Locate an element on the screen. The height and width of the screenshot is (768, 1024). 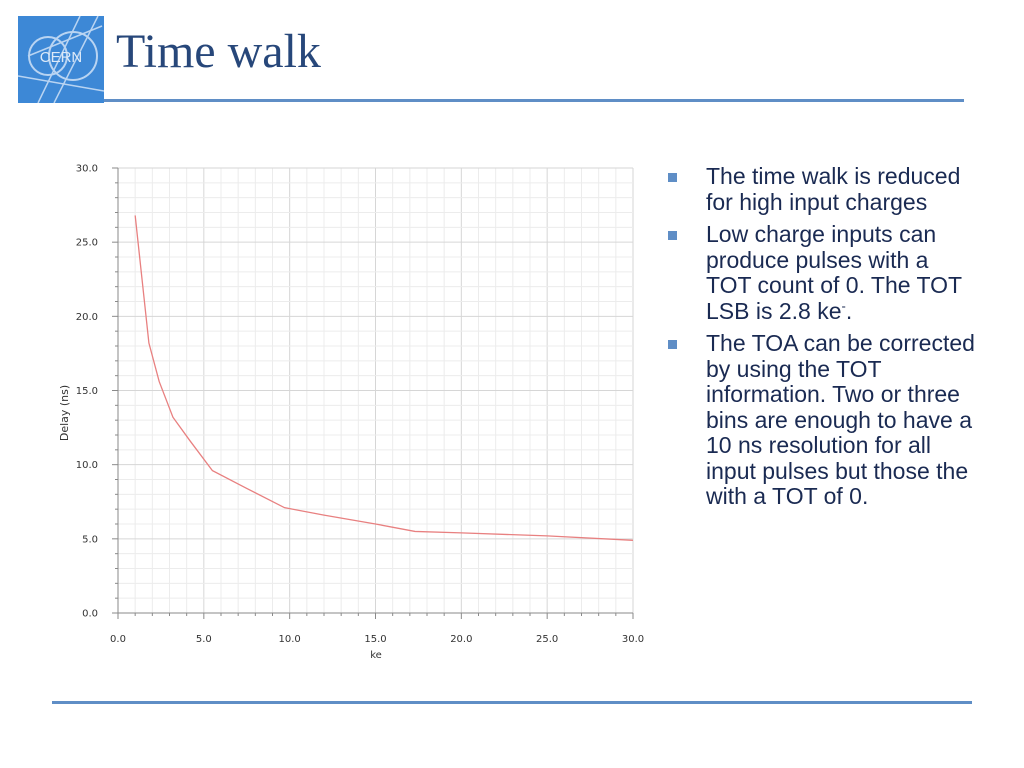
y-tick-label: 15.0 is located at coordinates (87, 391).